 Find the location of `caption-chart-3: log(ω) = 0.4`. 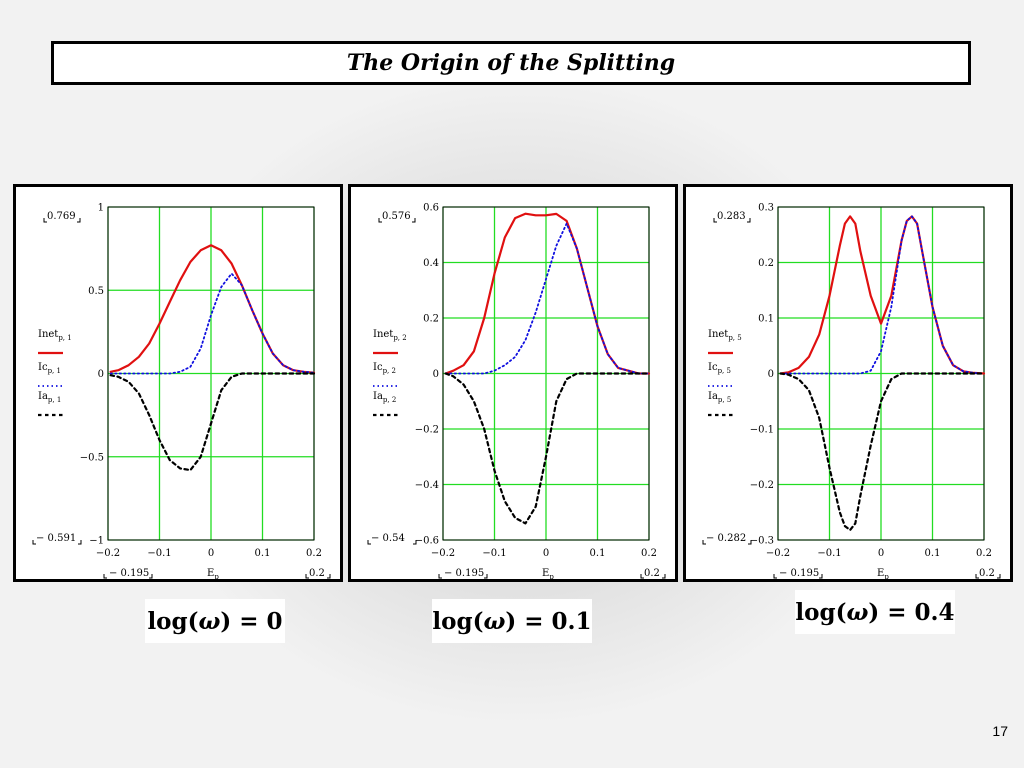

caption-chart-3: log(ω) = 0.4 is located at coordinates (875, 612).